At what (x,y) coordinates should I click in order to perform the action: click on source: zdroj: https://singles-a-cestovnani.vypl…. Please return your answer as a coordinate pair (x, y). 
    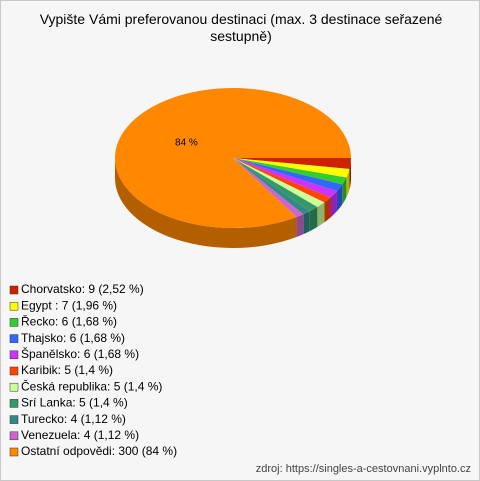
    Looking at the image, I should click on (363, 469).